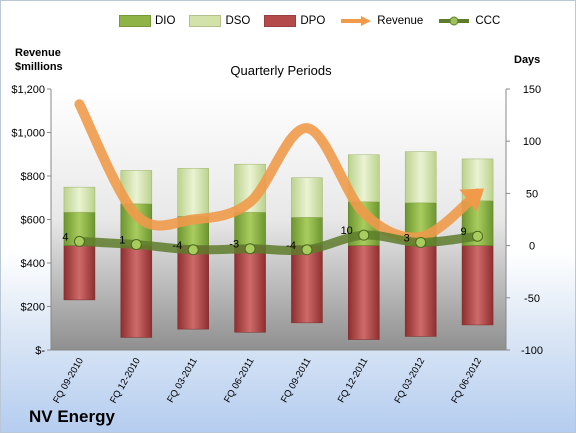  Describe the element at coordinates (234, 245) in the screenshot. I see `ccc-data-label: -3` at that location.